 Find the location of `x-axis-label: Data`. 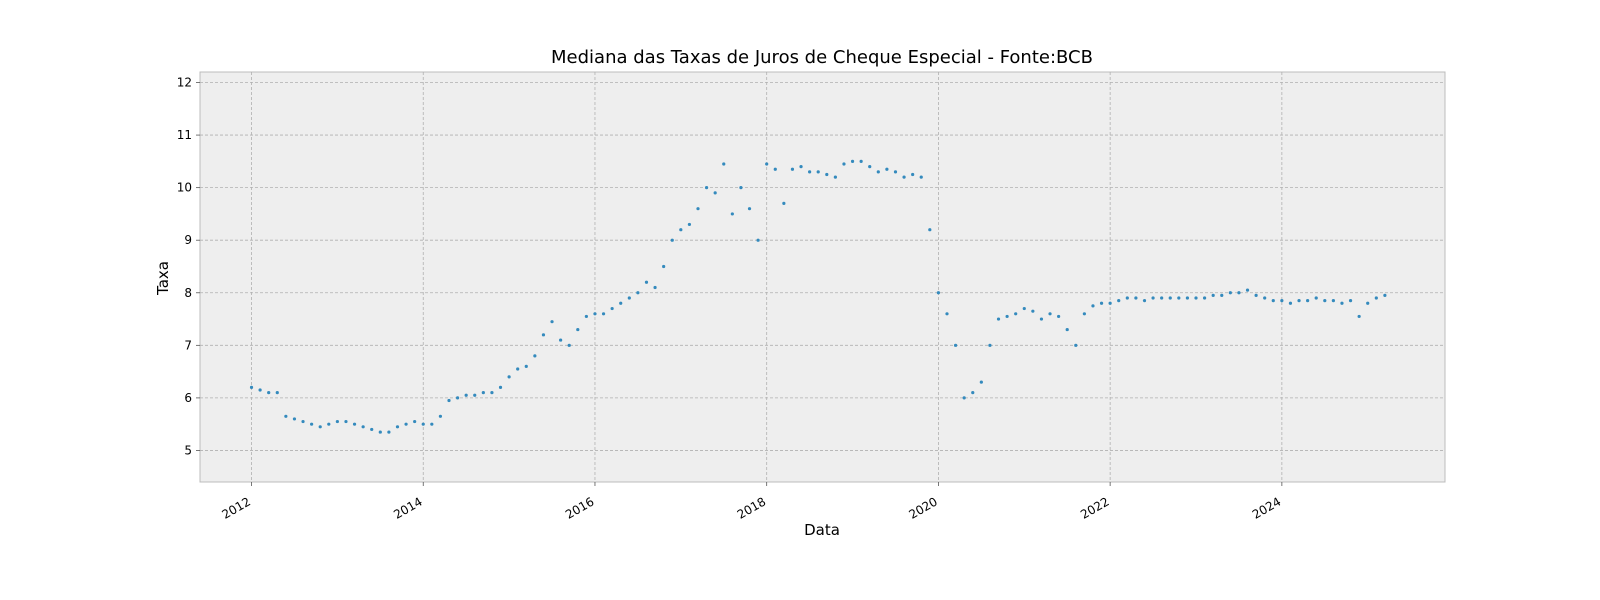

x-axis-label: Data is located at coordinates (822, 530).